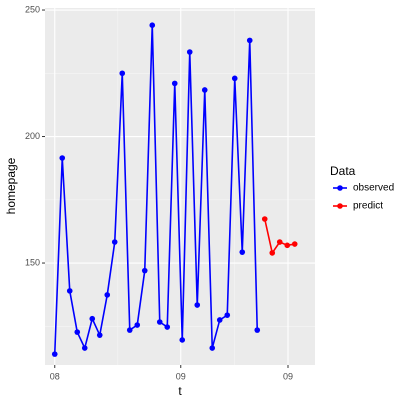 This screenshot has width=402, height=403. Describe the element at coordinates (32, 136) in the screenshot. I see `y-tick-label: 200` at that location.